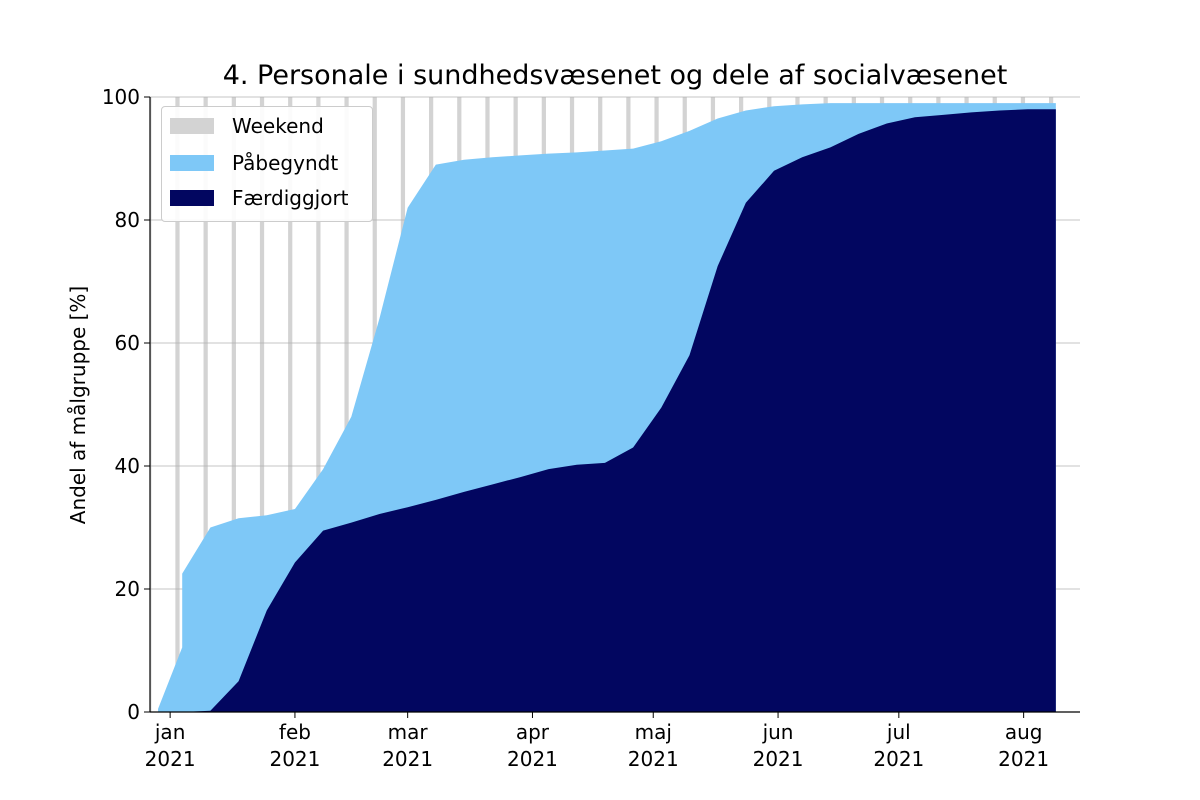 This screenshot has height=800, width=1200. Describe the element at coordinates (290, 198) in the screenshot. I see `legend-label-completed: Færdiggjort` at that location.